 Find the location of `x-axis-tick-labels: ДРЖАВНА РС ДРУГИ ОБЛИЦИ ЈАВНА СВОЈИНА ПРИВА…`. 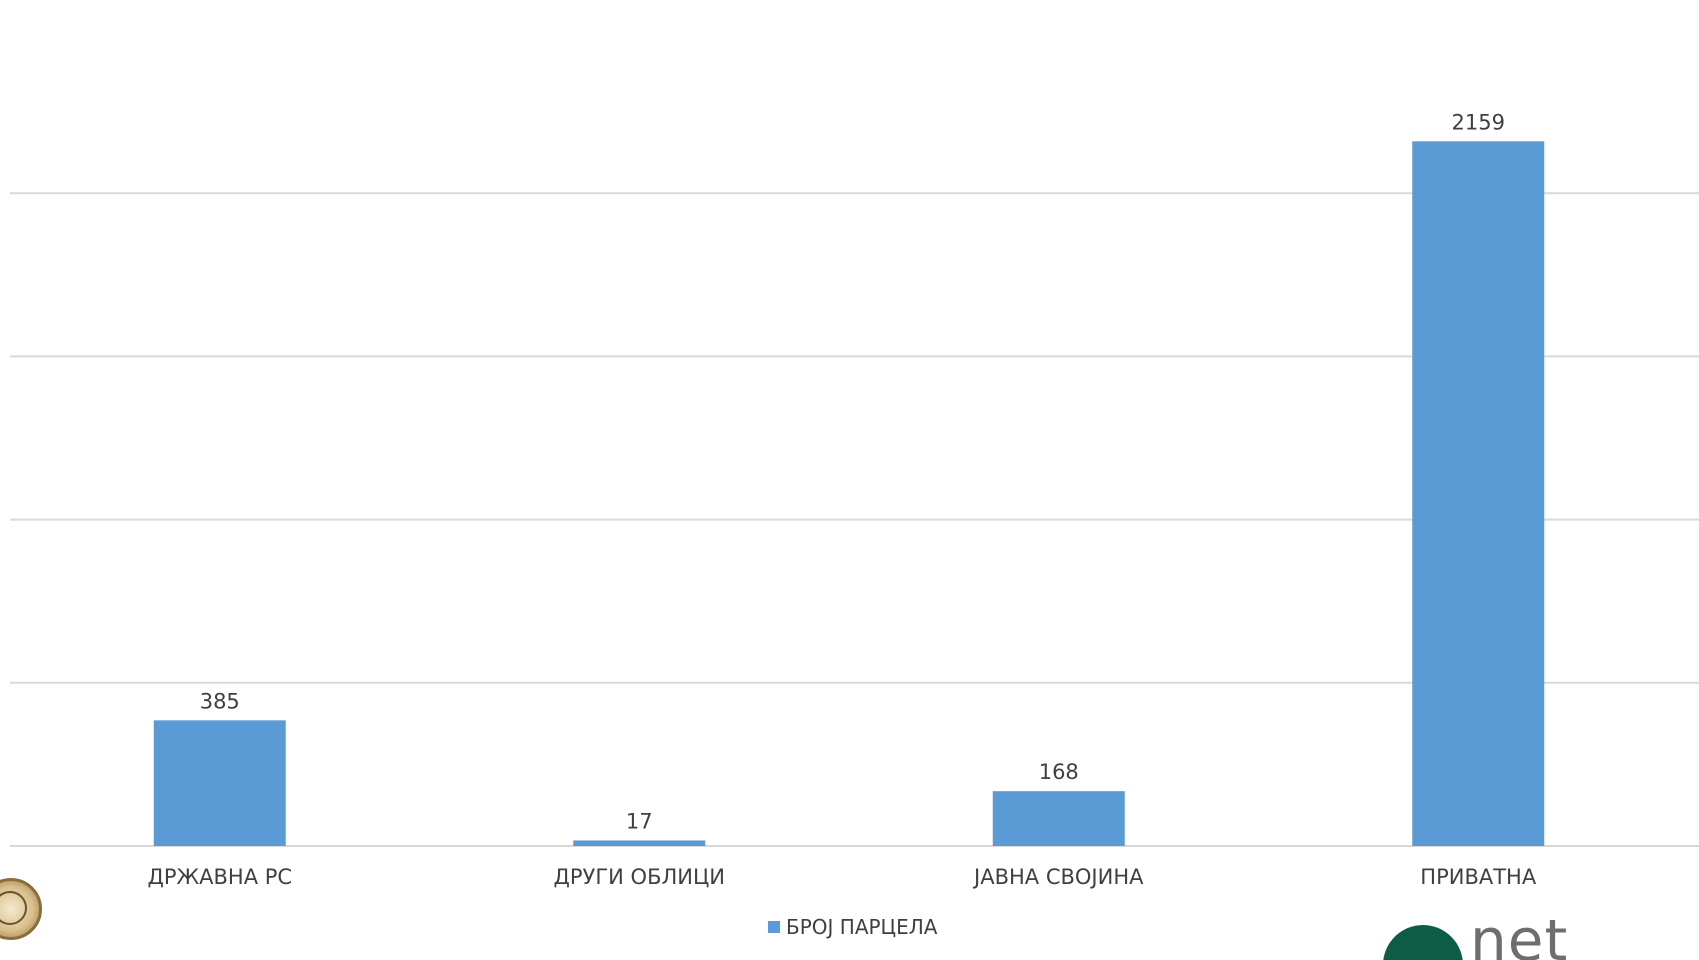

x-axis-tick-labels: ДРЖАВНА РС ДРУГИ ОБЛИЦИ ЈАВНА СВОЈИНА ПРИВА… is located at coordinates (841, 877).